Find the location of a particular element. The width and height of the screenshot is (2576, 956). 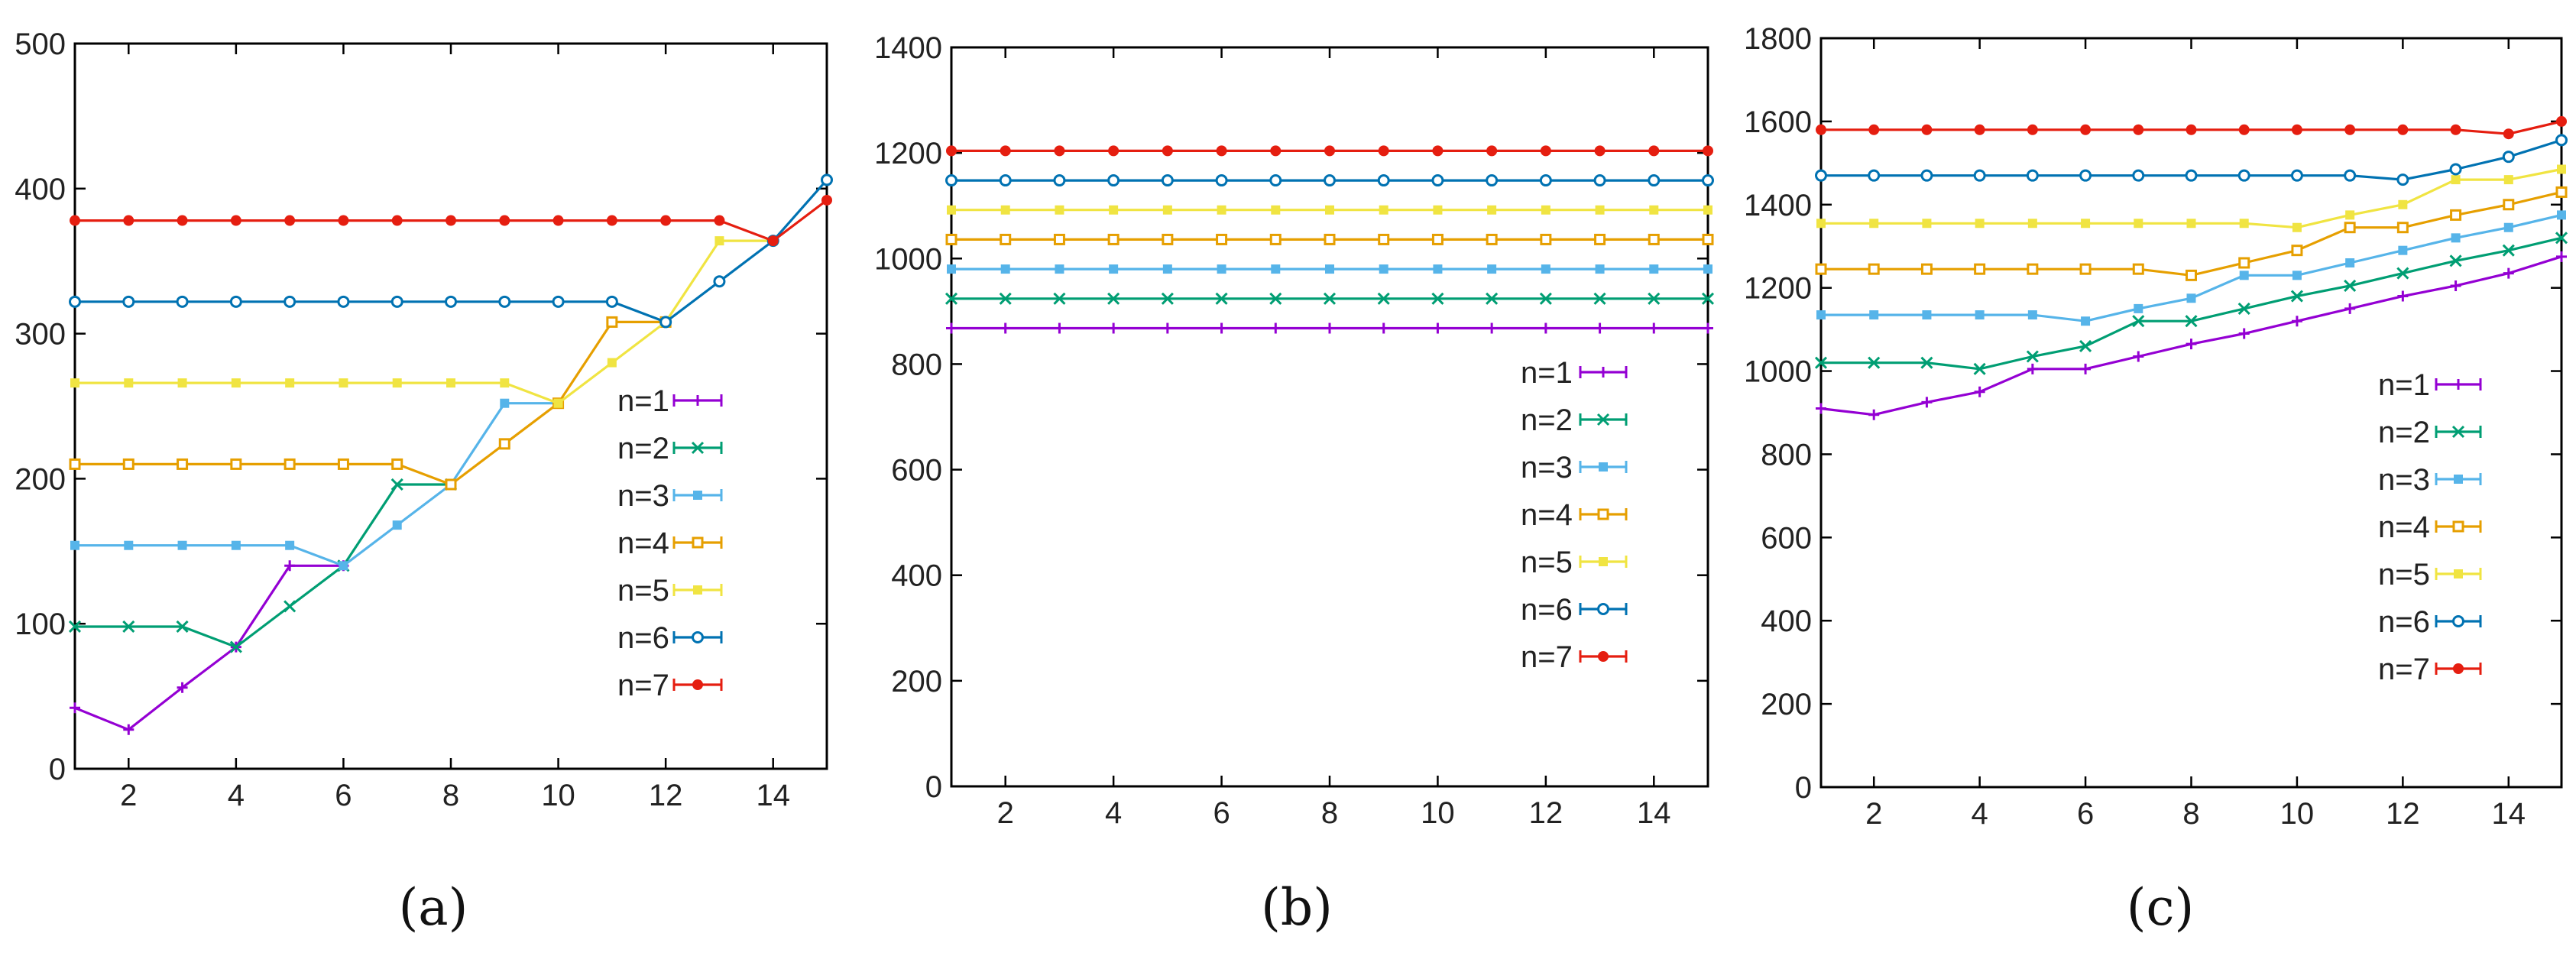

y-tick-label: 0 is located at coordinates (934, 787).